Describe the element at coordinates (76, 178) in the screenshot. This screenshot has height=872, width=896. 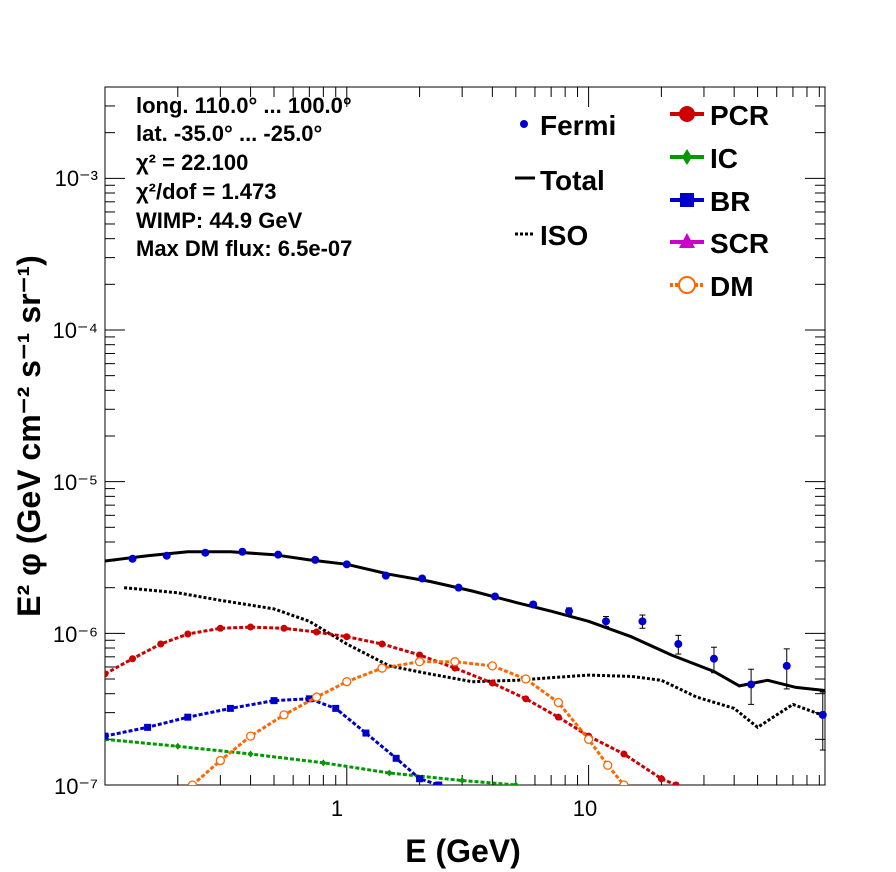
I see `y-tick-label-1e-3: 10⁻³` at that location.